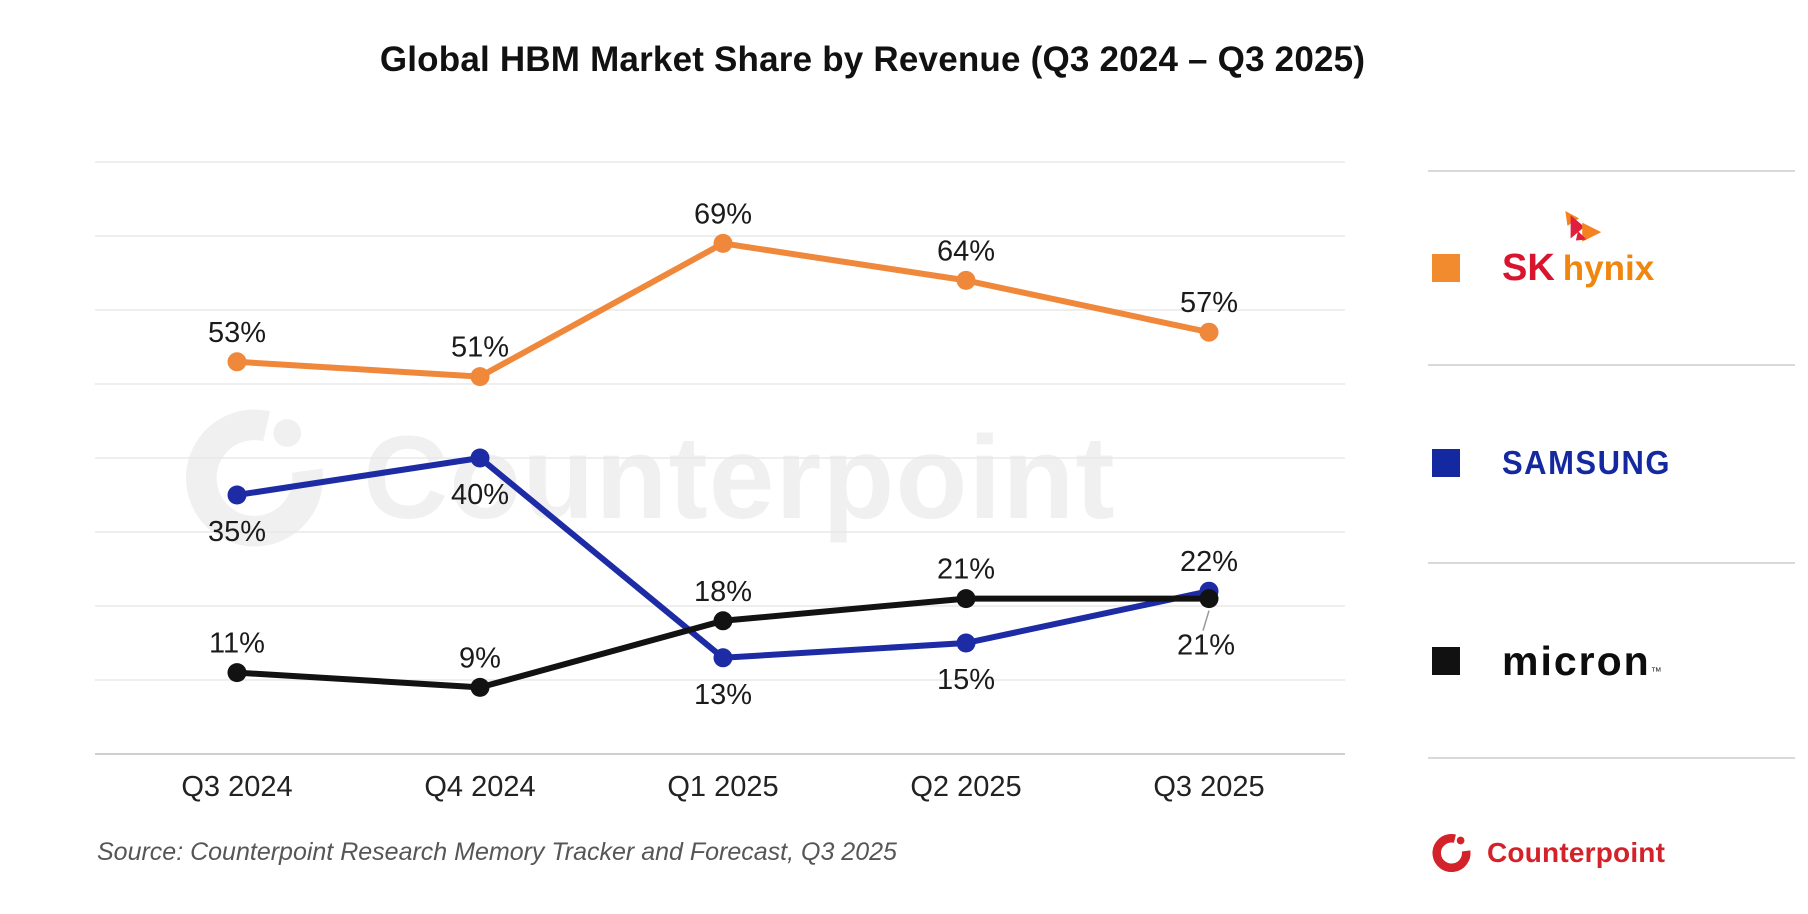 The width and height of the screenshot is (1808, 914). What do you see at coordinates (723, 558) in the screenshot?
I see `series-samsung` at bounding box center [723, 558].